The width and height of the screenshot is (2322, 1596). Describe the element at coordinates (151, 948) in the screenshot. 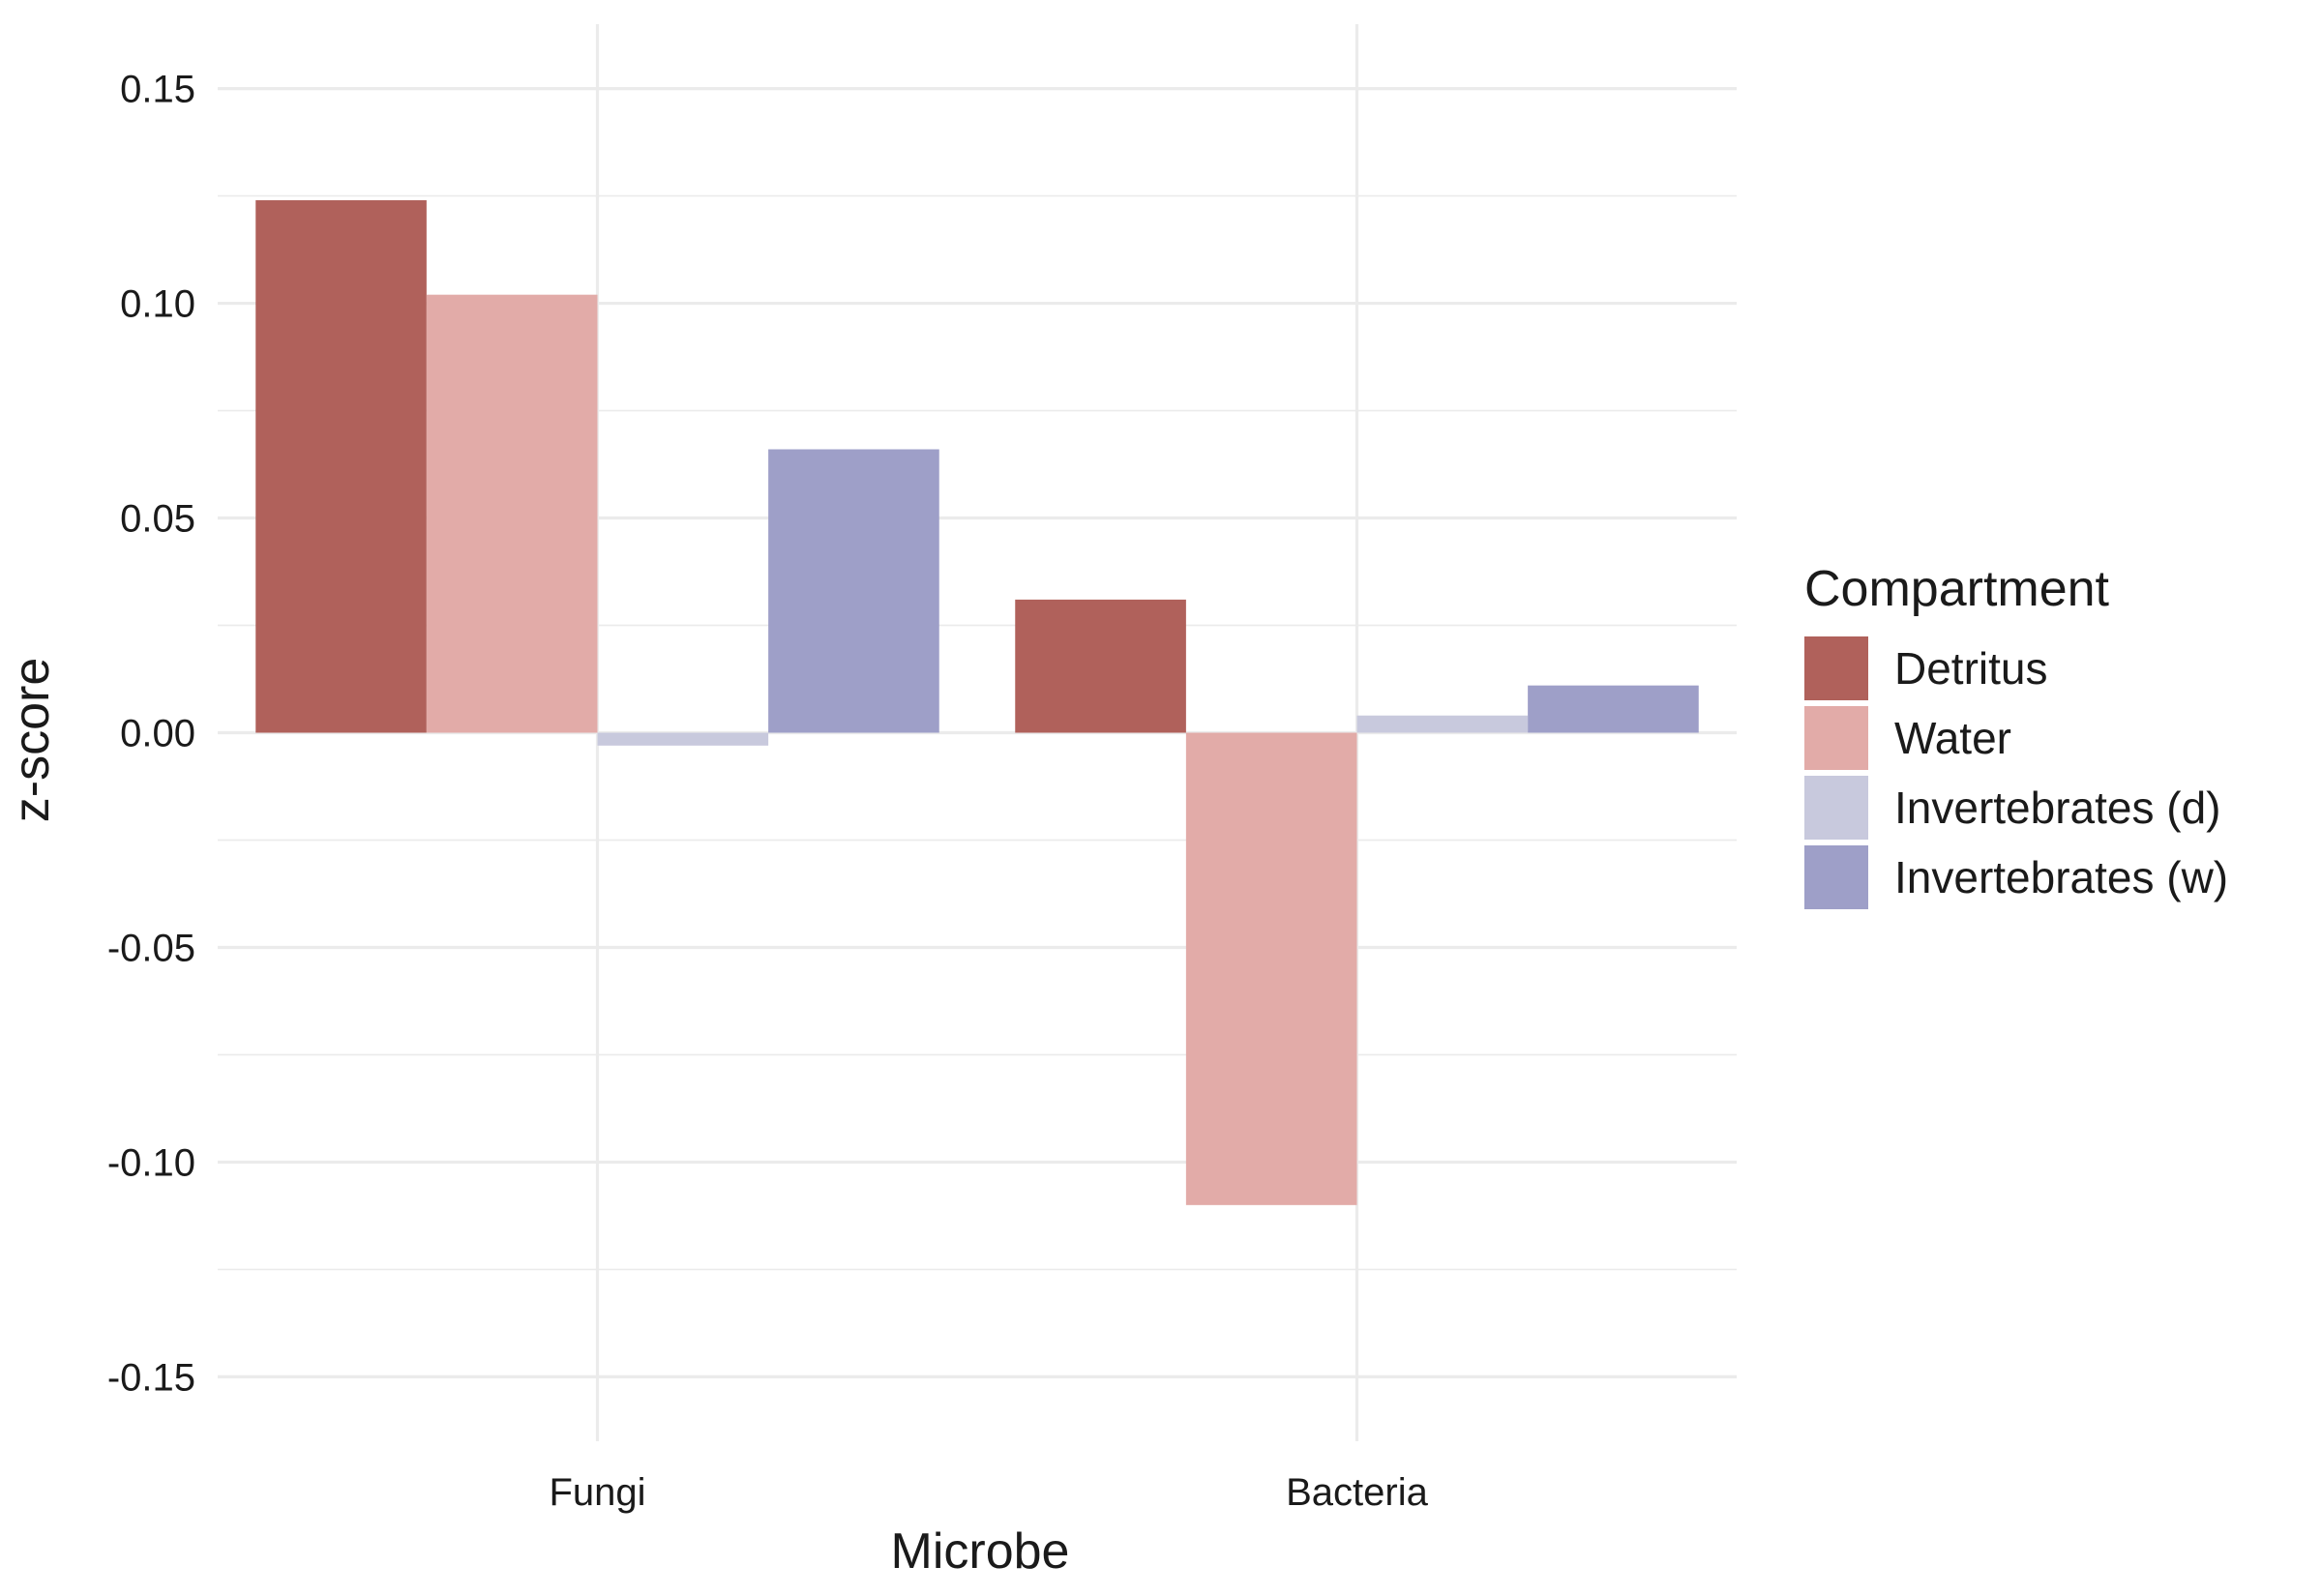

I see `y-tick-label: -0.05` at that location.